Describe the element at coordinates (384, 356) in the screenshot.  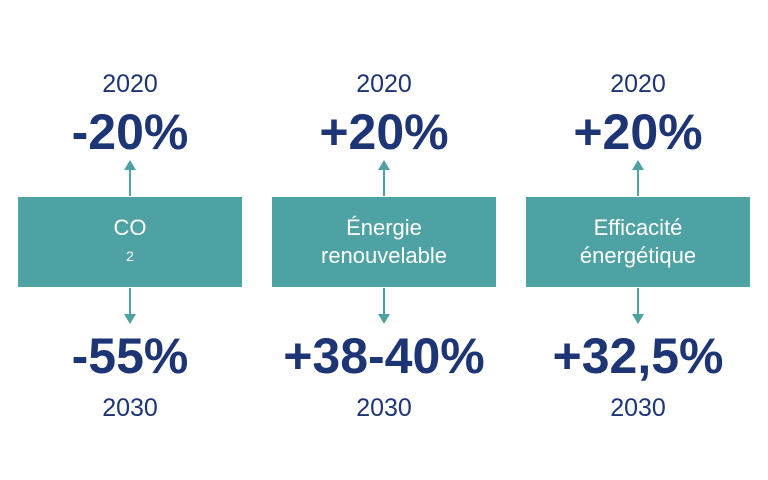
I see `target-value-2030: +38-40%` at that location.